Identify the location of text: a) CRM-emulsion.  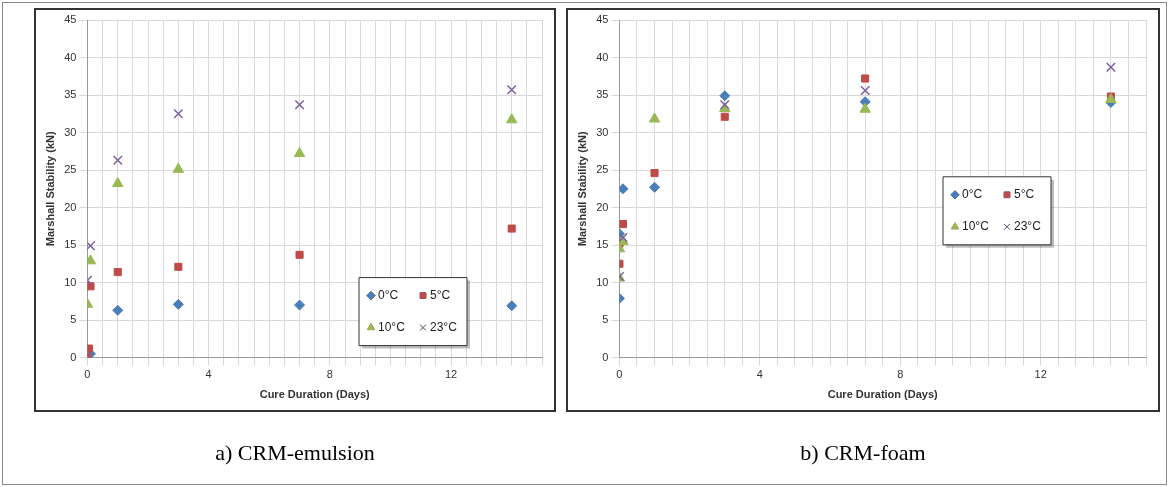
(295, 453).